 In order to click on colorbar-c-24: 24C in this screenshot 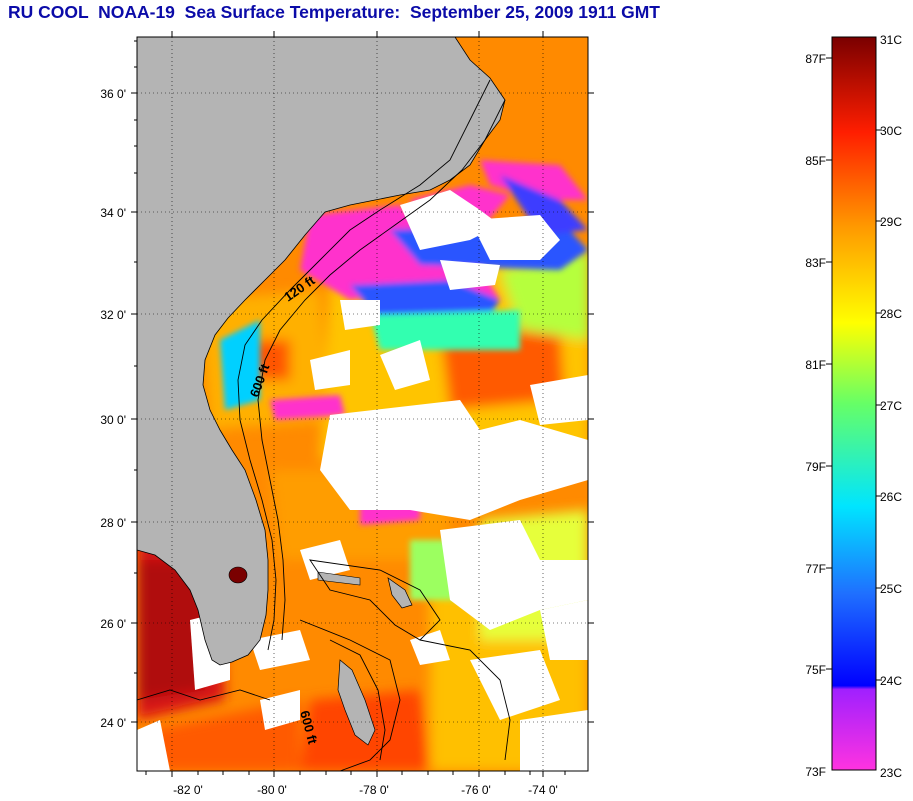, I will do `click(891, 681)`.